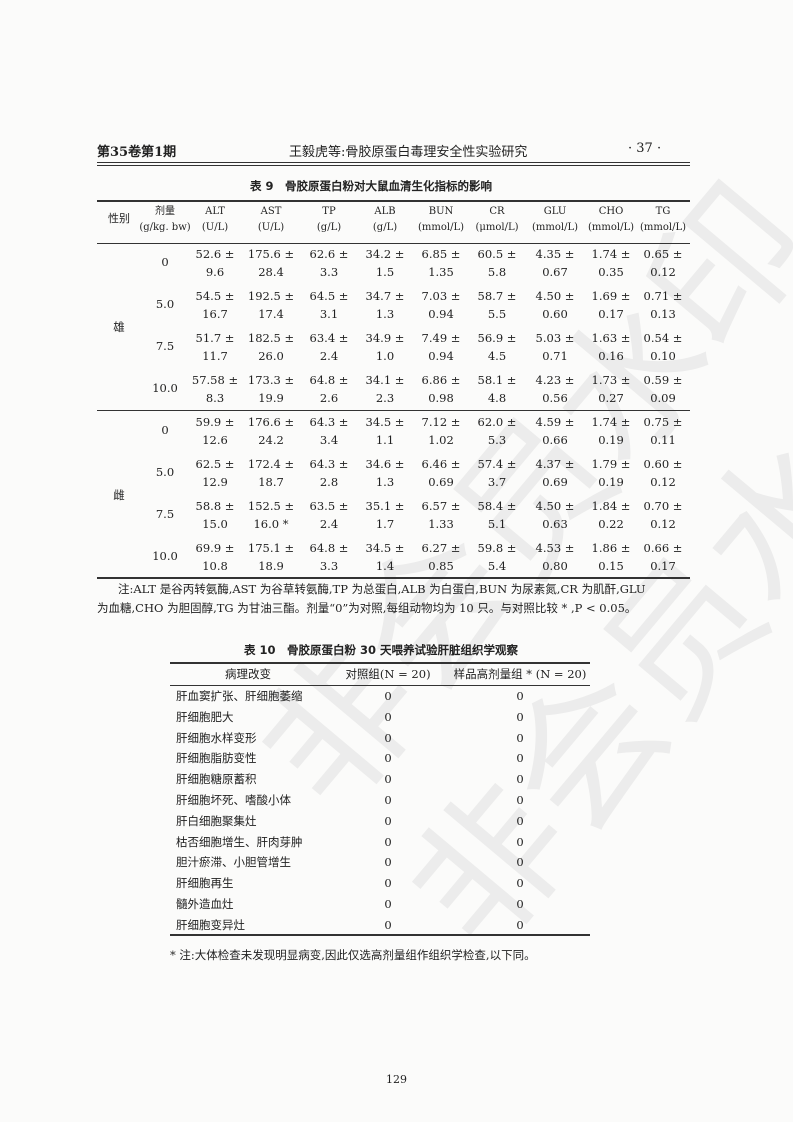 This screenshot has height=1122, width=793. Describe the element at coordinates (239, 696) in the screenshot. I see `lesion-name: 肝血窦扩张、肝细胞萎缩` at that location.